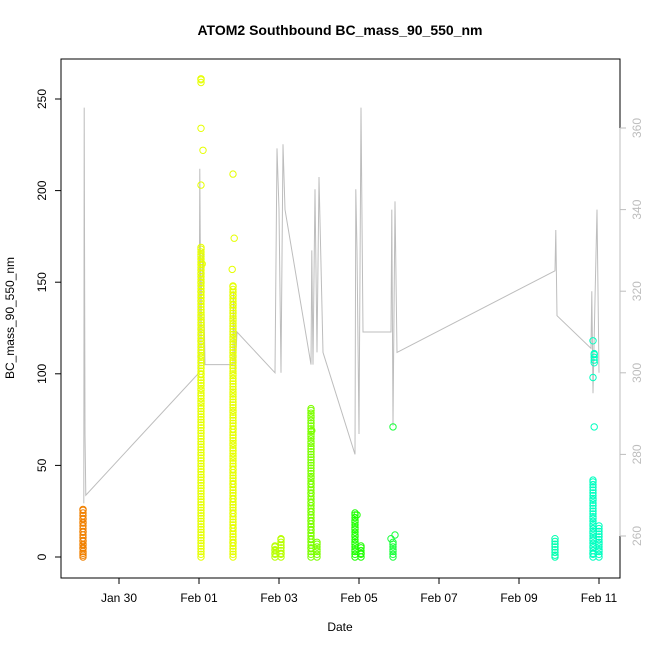 This screenshot has height=650, width=650. What do you see at coordinates (42, 99) in the screenshot?
I see `y-tick-label: 250` at bounding box center [42, 99].